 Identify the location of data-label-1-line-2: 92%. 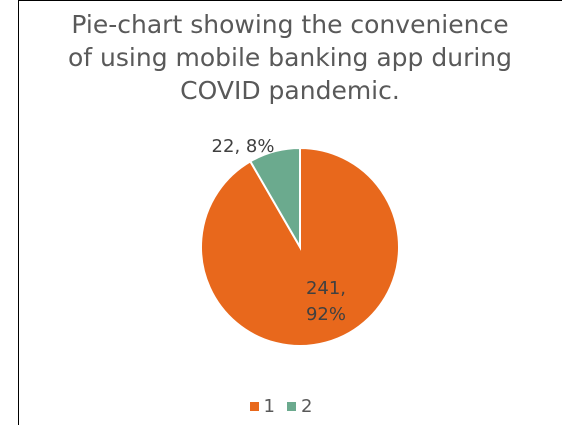
(326, 314).